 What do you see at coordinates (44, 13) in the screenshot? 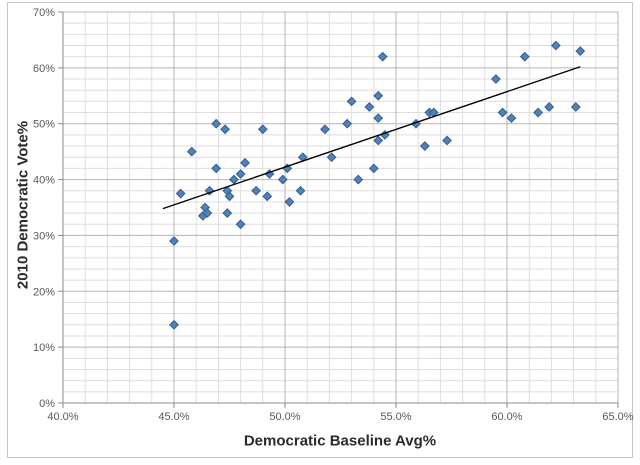
I see `y-tick-label: 70%` at bounding box center [44, 13].